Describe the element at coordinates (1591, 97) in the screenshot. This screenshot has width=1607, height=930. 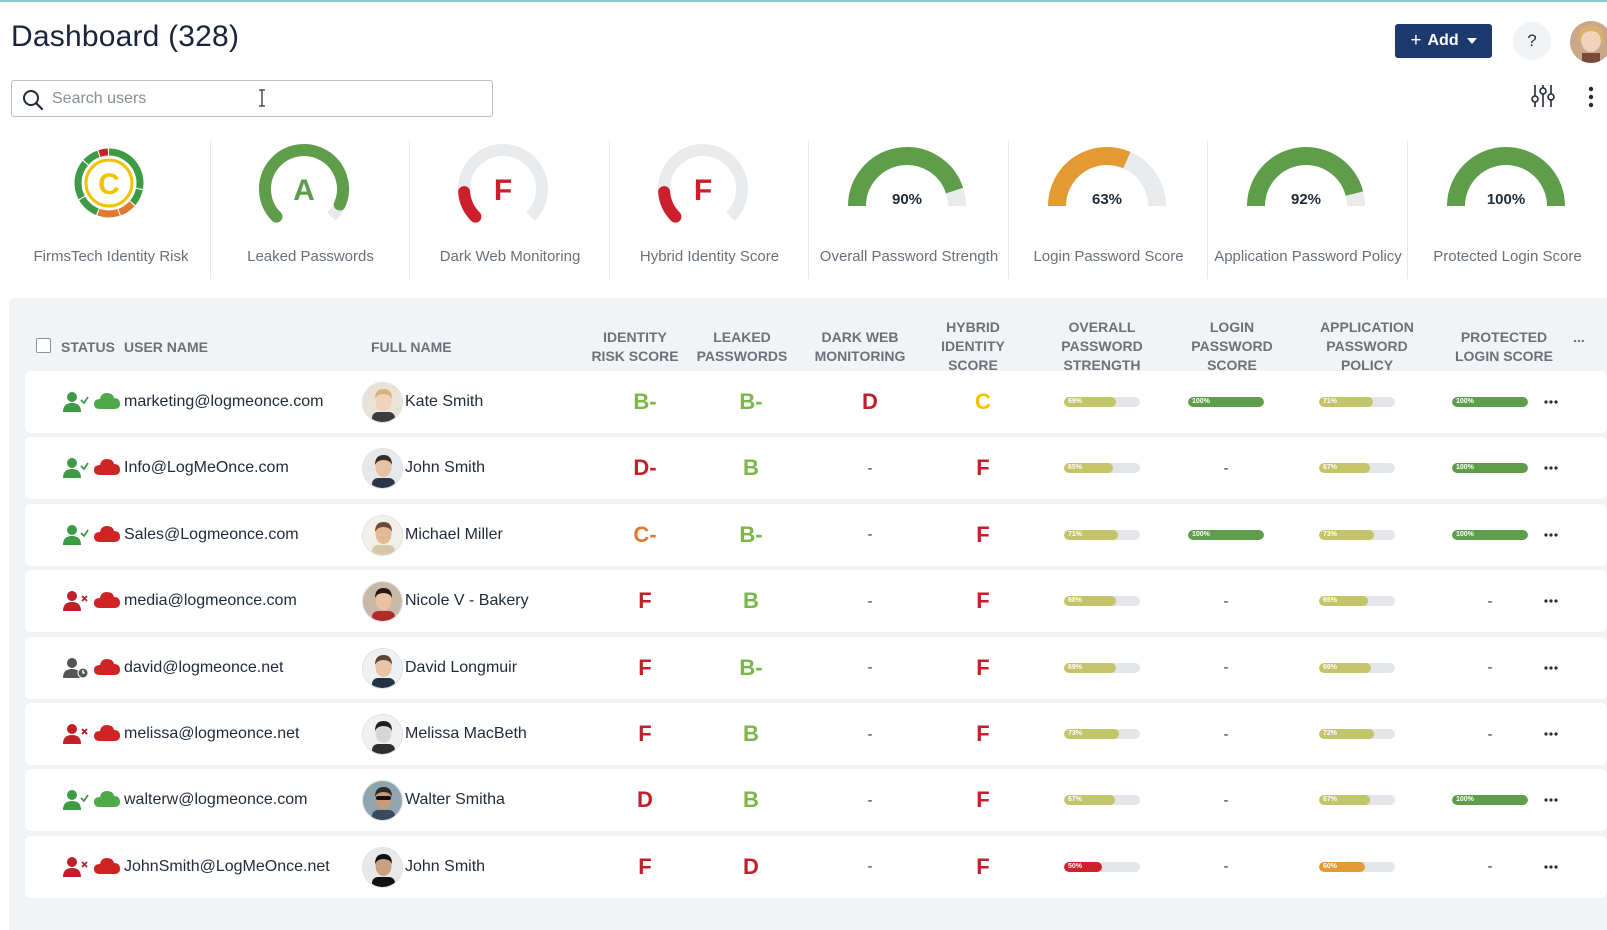
I see `more-options-icon` at that location.